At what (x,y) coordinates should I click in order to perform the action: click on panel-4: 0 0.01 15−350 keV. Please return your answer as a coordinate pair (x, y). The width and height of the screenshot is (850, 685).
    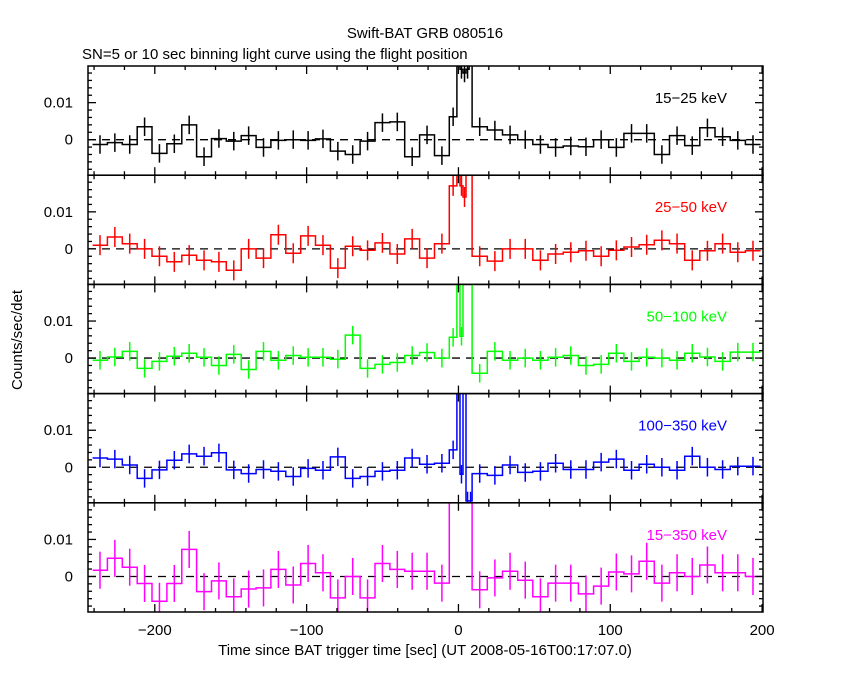
    Looking at the image, I should click on (404, 557).